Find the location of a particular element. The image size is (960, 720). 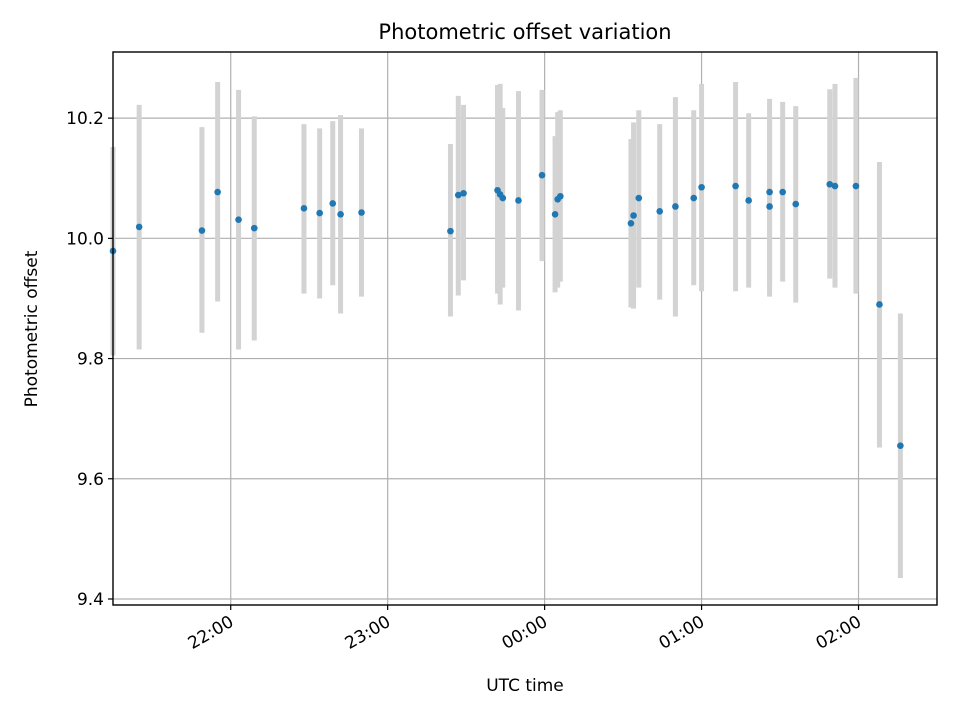

x-tick-label: 22:00 is located at coordinates (211, 633).